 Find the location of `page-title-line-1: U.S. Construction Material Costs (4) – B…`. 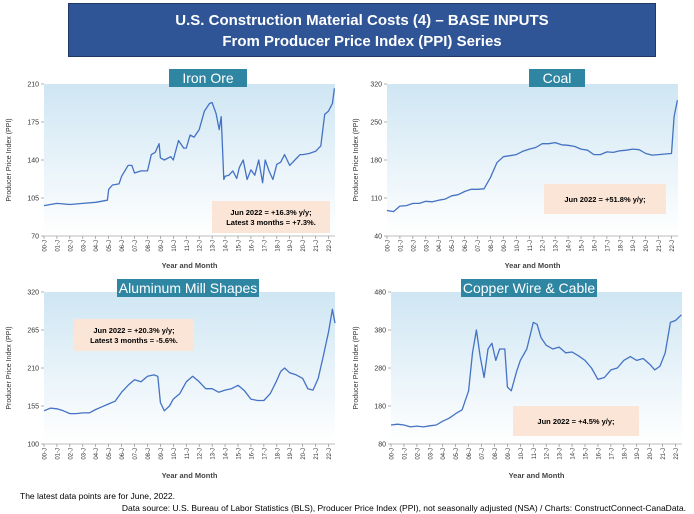

page-title-line-1: U.S. Construction Material Costs (4) – B… is located at coordinates (362, 20).